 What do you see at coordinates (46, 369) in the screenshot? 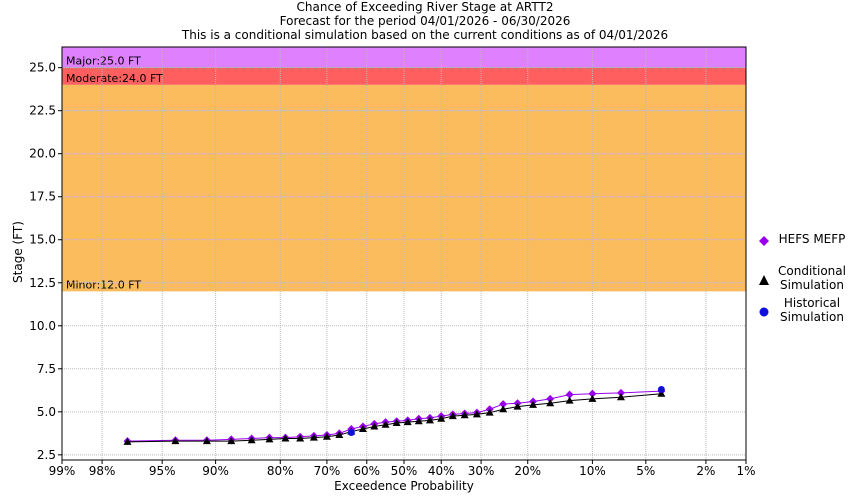
I see `y-tick-label: 7.5` at bounding box center [46, 369].